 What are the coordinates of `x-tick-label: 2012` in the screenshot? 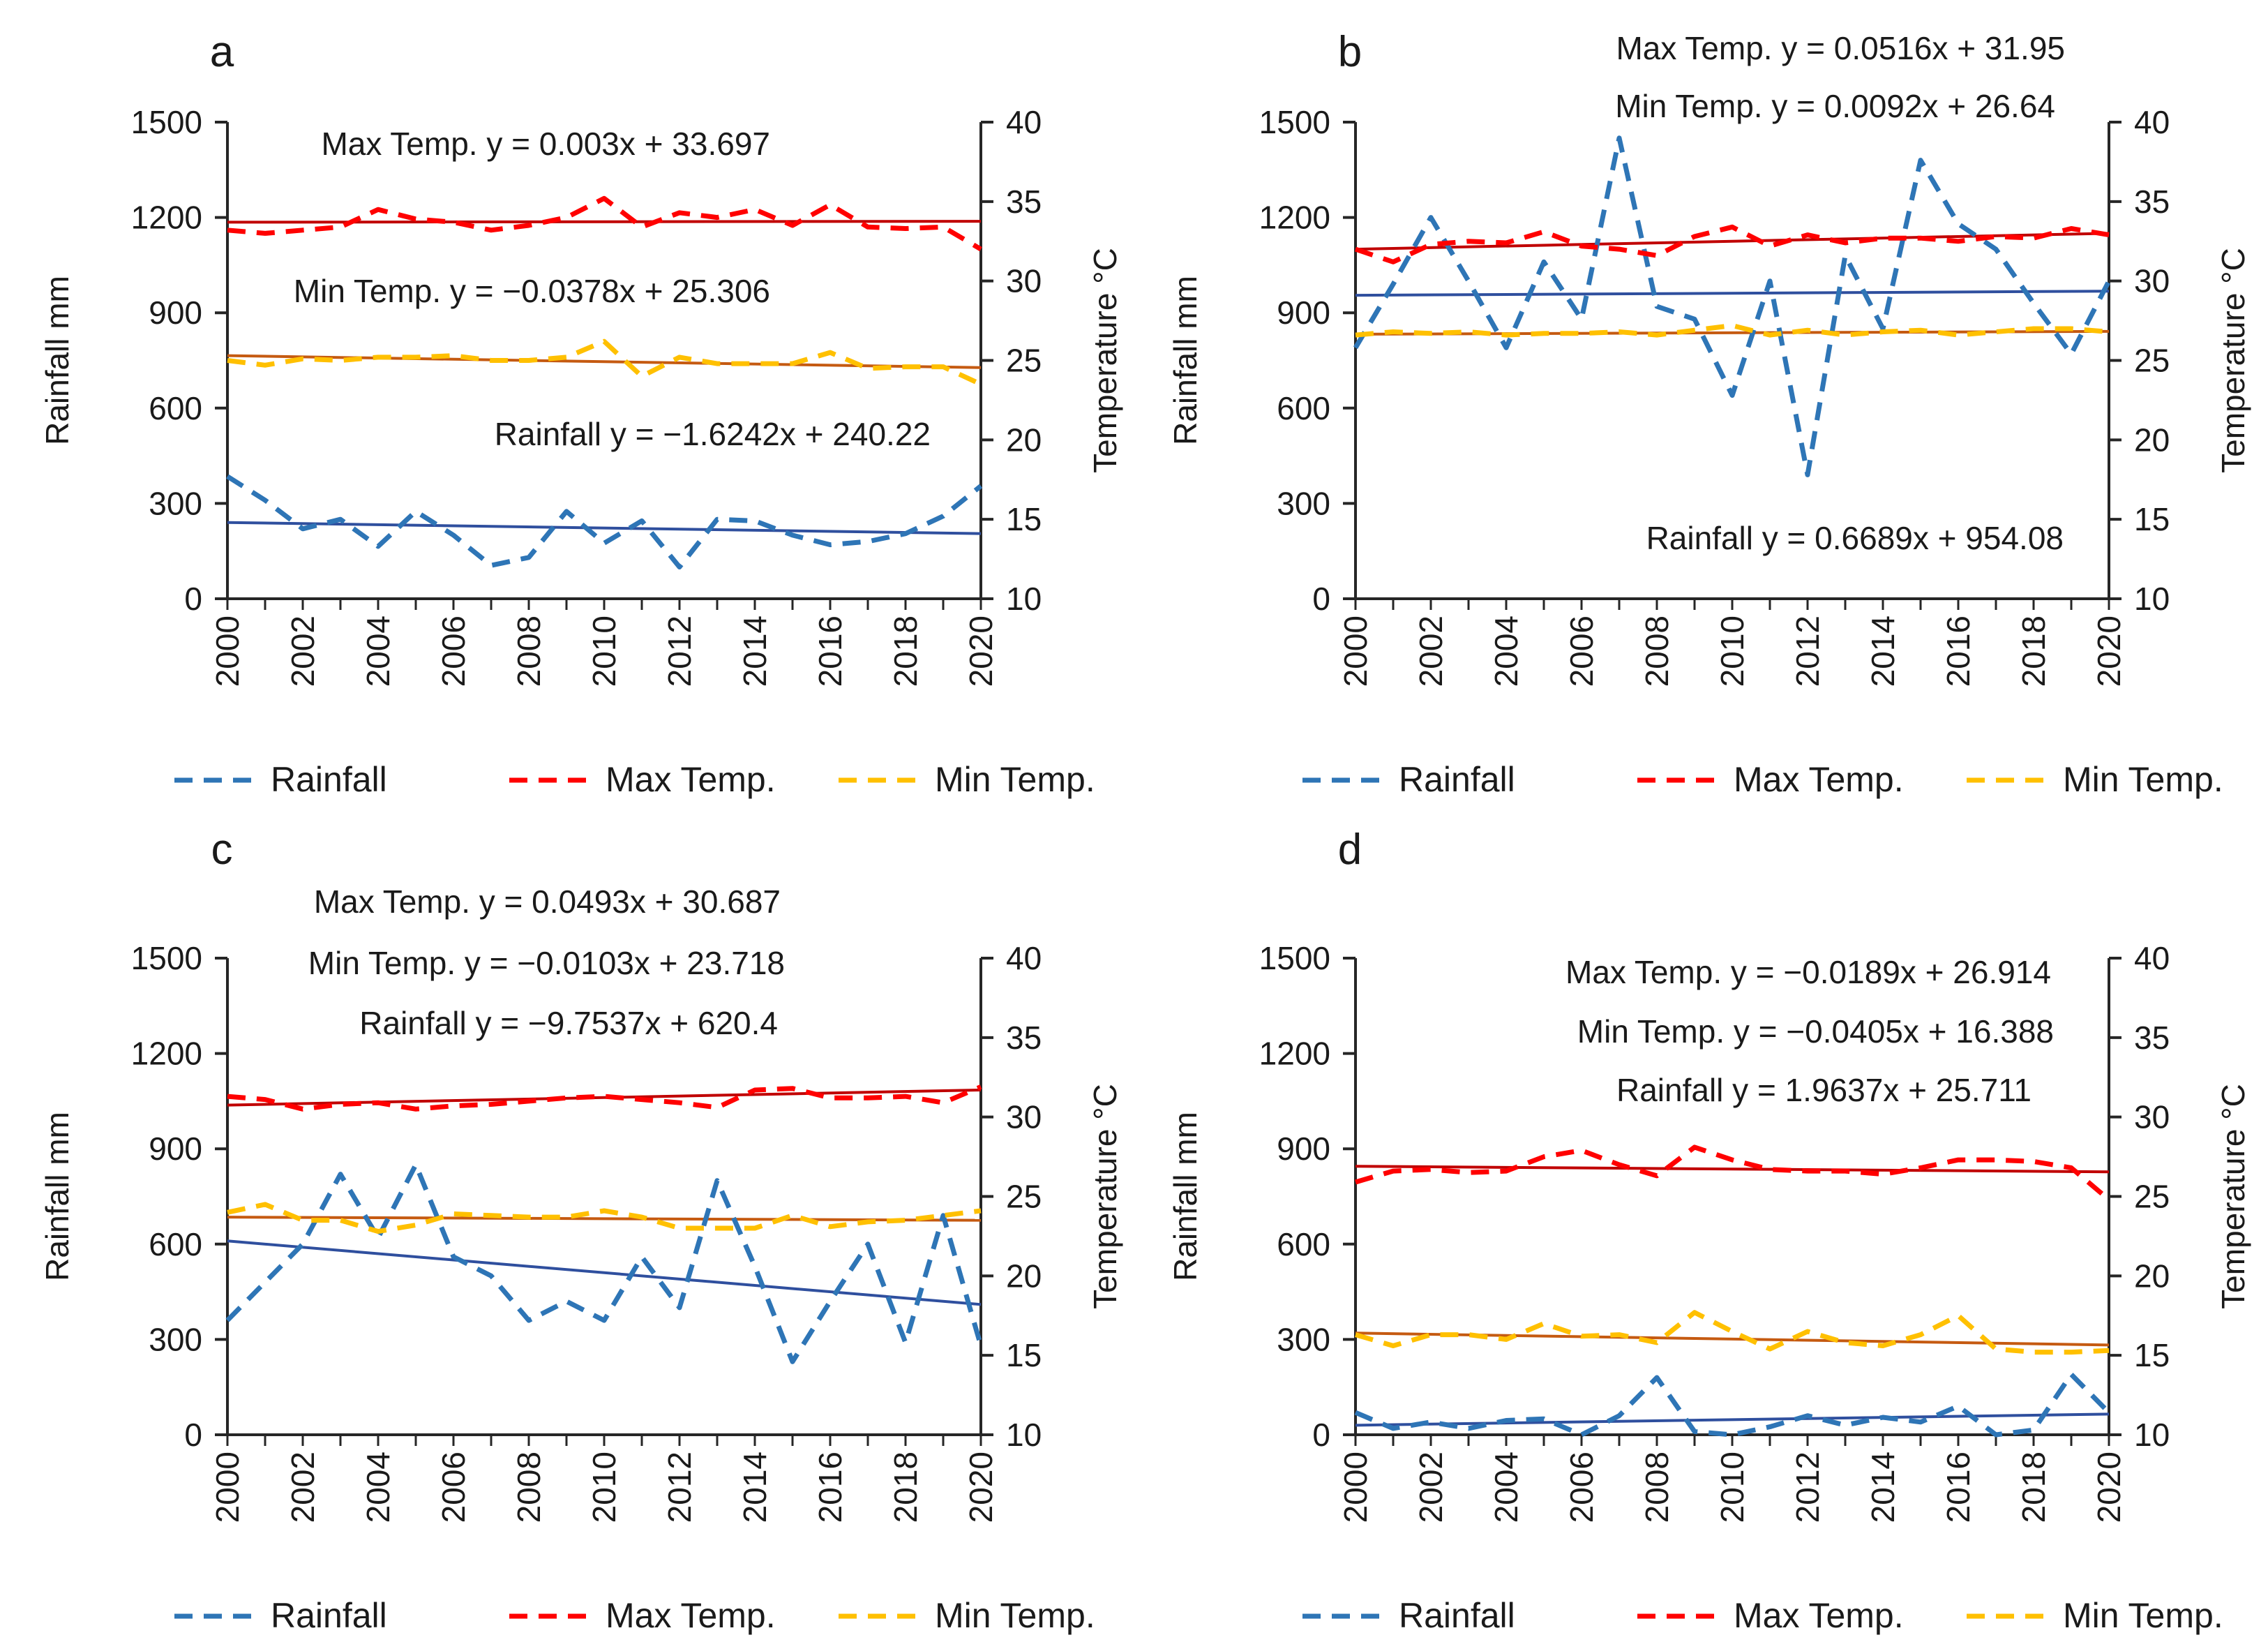 It's located at (679, 651).